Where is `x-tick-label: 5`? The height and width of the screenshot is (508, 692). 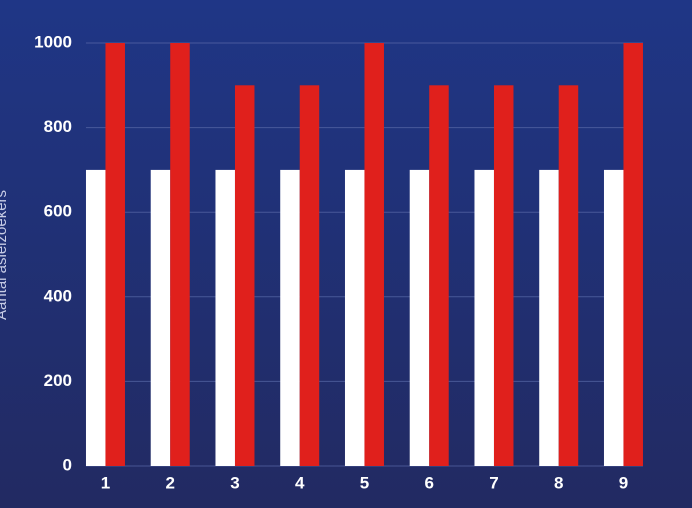
x-tick-label: 5 is located at coordinates (364, 482).